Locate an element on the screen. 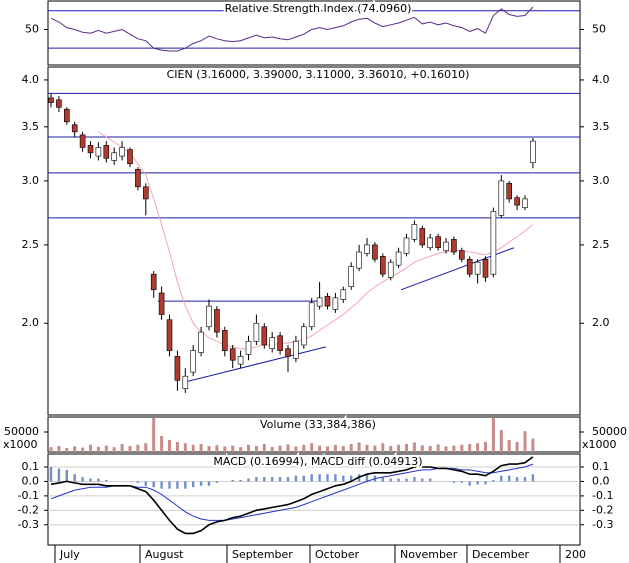  x-tick-label: September is located at coordinates (262, 554).